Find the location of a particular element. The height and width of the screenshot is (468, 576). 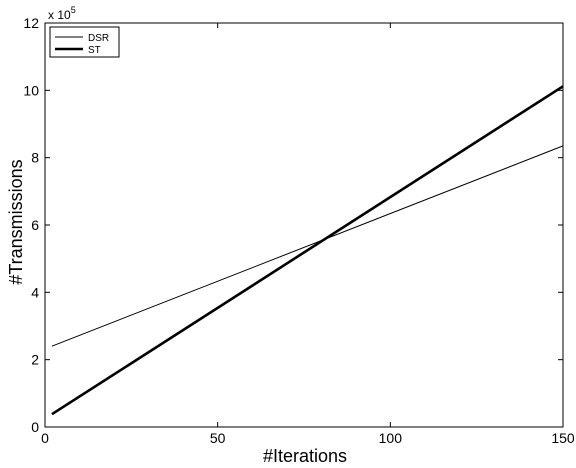

y-tick-label: 2 is located at coordinates (35, 360).